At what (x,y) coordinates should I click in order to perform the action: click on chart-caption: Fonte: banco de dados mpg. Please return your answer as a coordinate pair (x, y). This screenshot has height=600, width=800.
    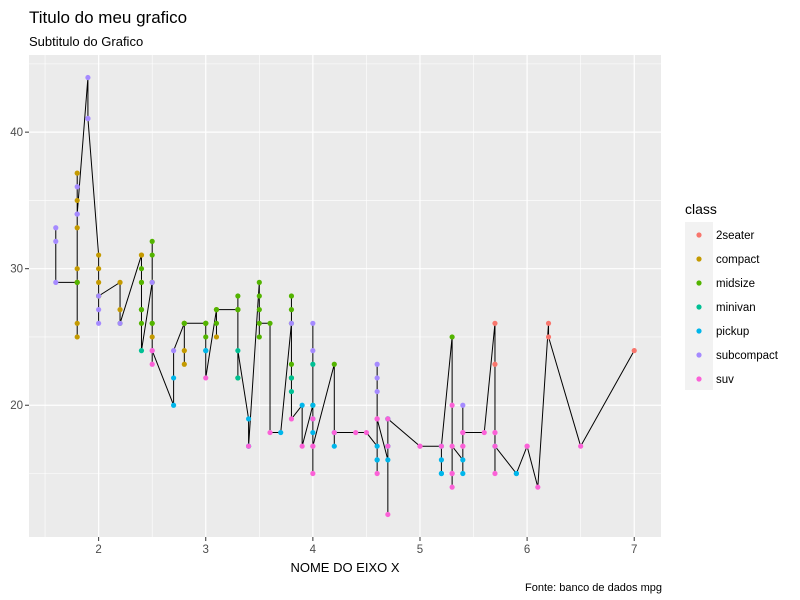
    Looking at the image, I should click on (593, 588).